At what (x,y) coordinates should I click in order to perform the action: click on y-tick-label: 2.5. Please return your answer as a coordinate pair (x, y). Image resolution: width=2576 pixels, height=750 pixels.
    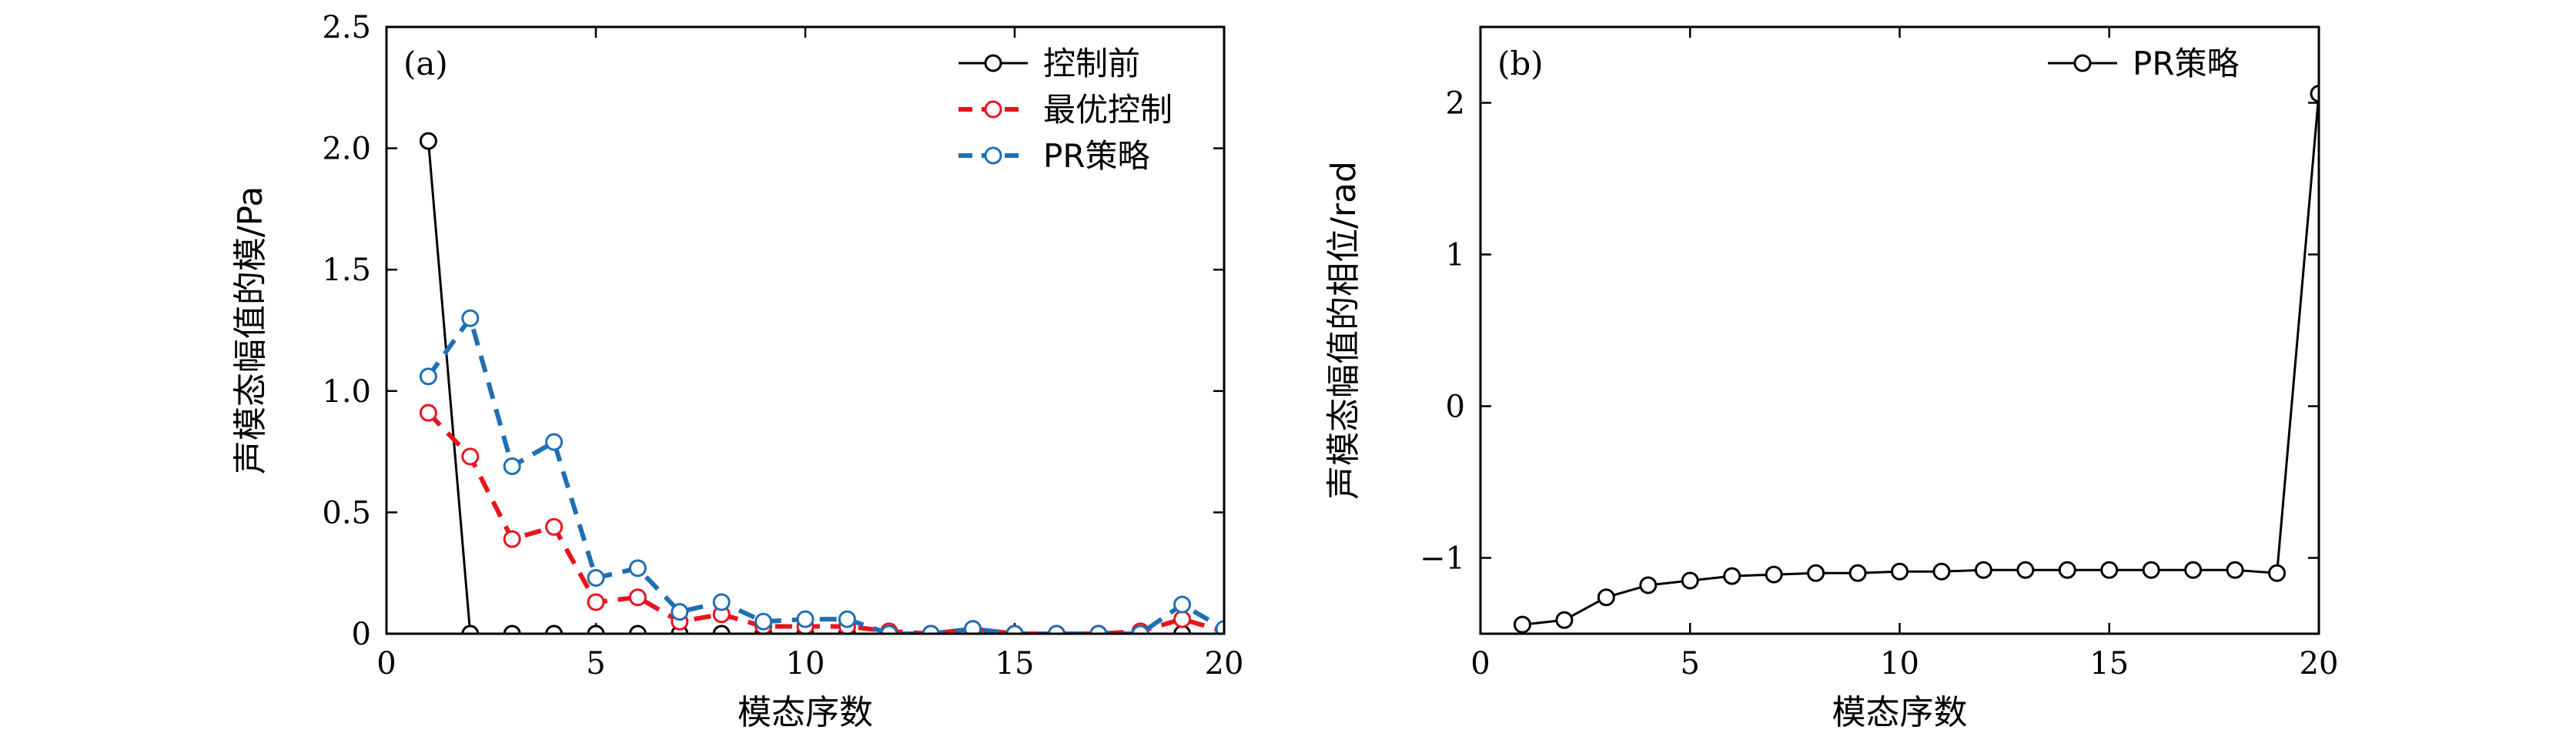
    Looking at the image, I should click on (347, 27).